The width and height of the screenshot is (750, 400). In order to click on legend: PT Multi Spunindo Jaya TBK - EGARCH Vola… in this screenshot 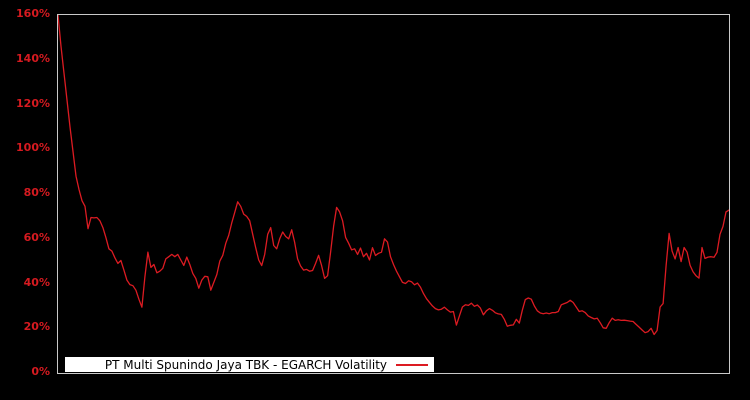, I will do `click(249, 364)`.